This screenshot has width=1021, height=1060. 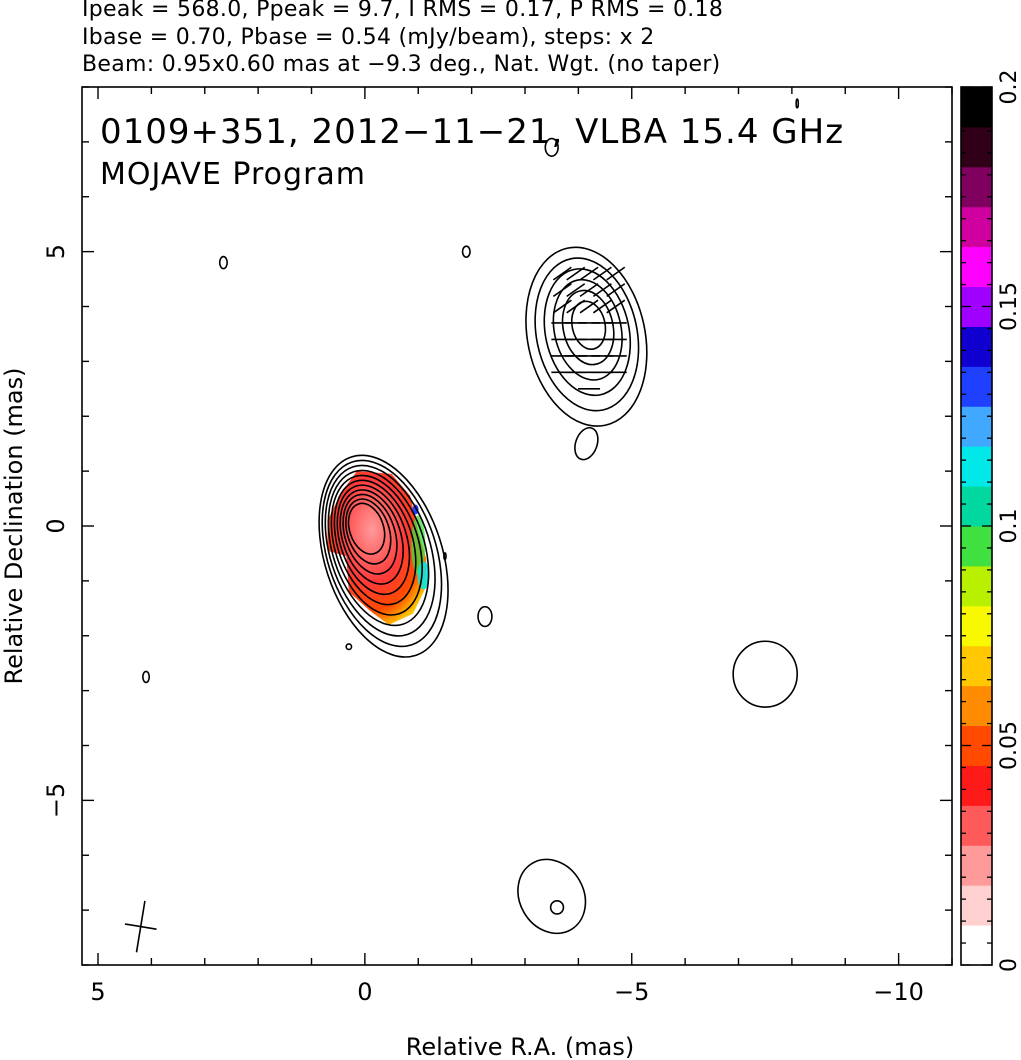 I want to click on chart-title: 0109+351, 2012−11−21, VLBA 15.4 GHz, so click(x=472, y=132).